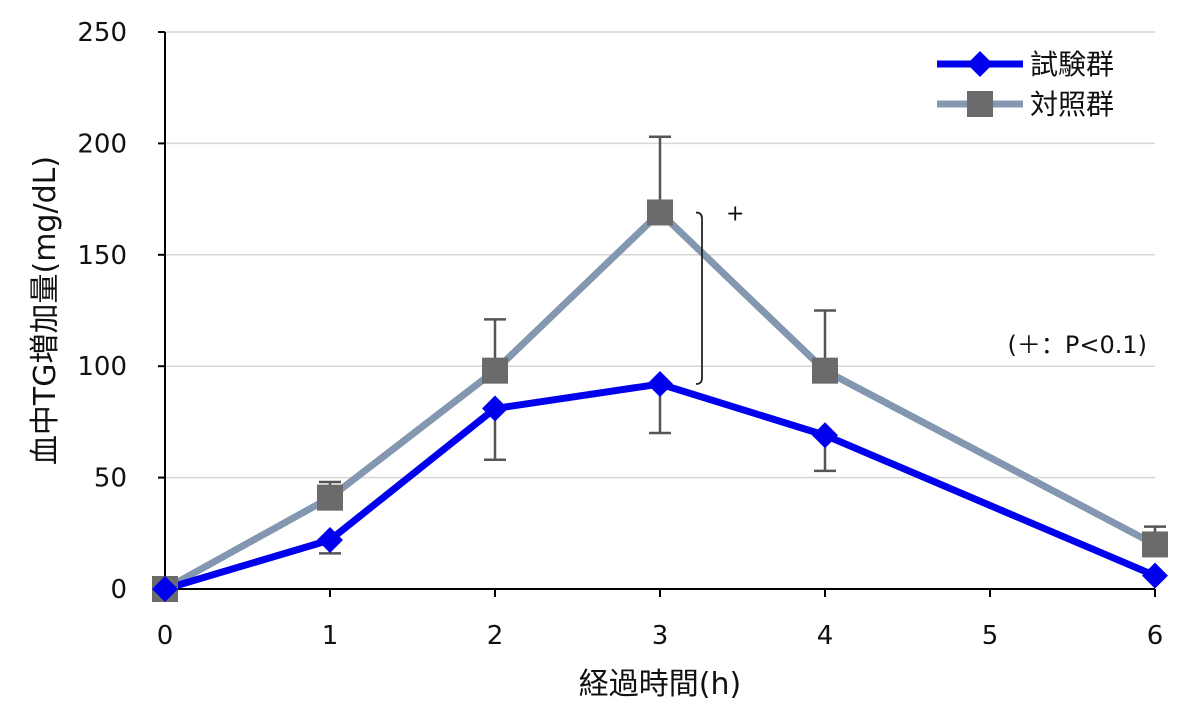 This screenshot has height=708, width=1180. Describe the element at coordinates (921, 293) in the screenshot. I see `significance-annotation: + (＋：P<0.1)` at that location.